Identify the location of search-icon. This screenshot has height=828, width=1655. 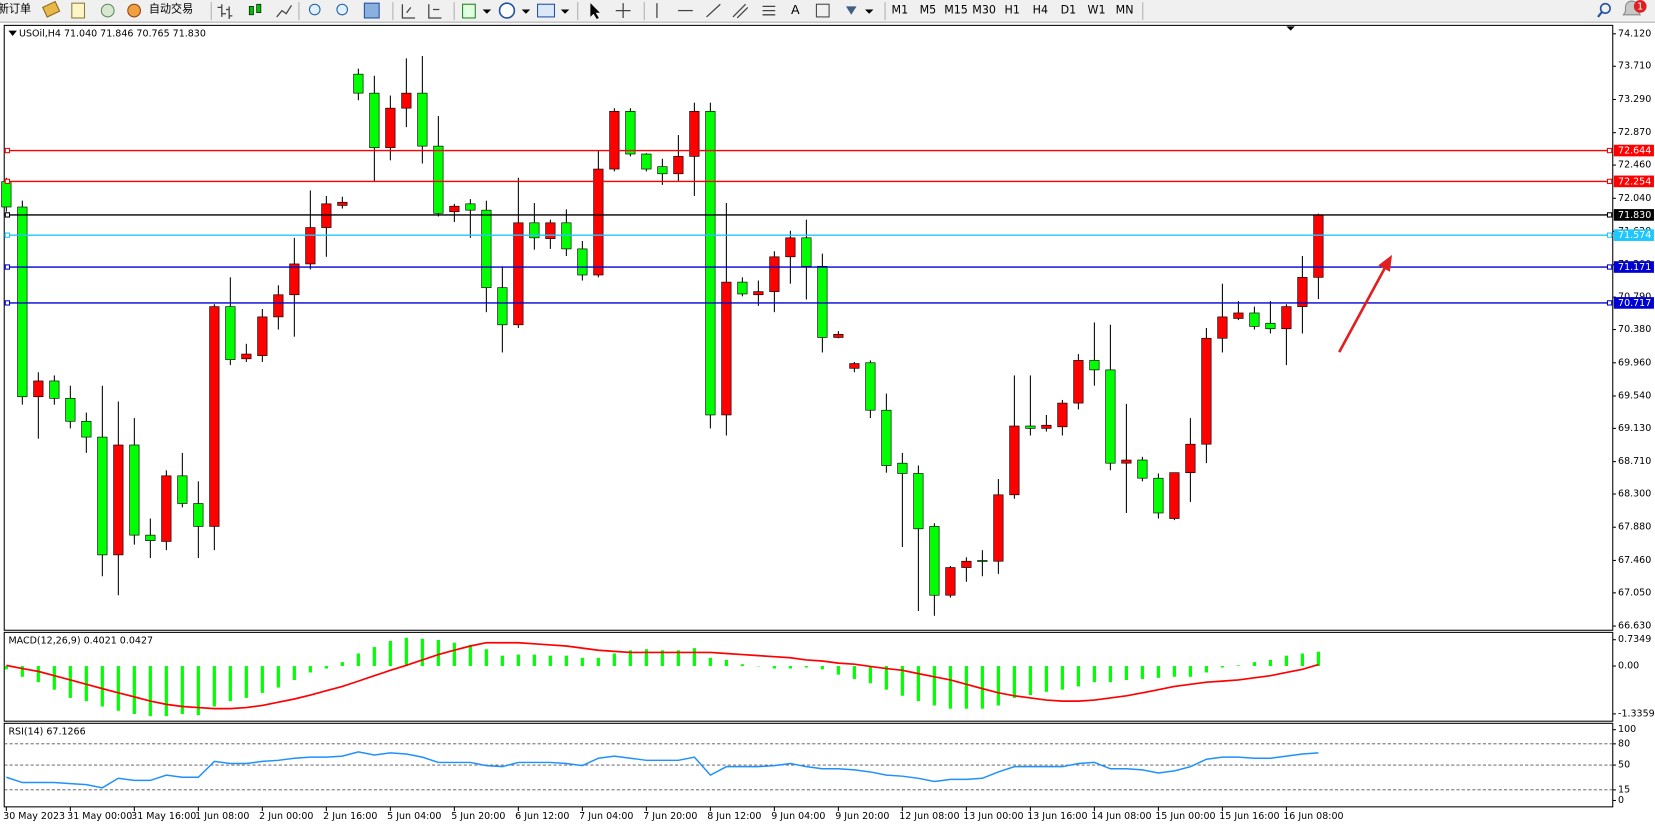
(1605, 8).